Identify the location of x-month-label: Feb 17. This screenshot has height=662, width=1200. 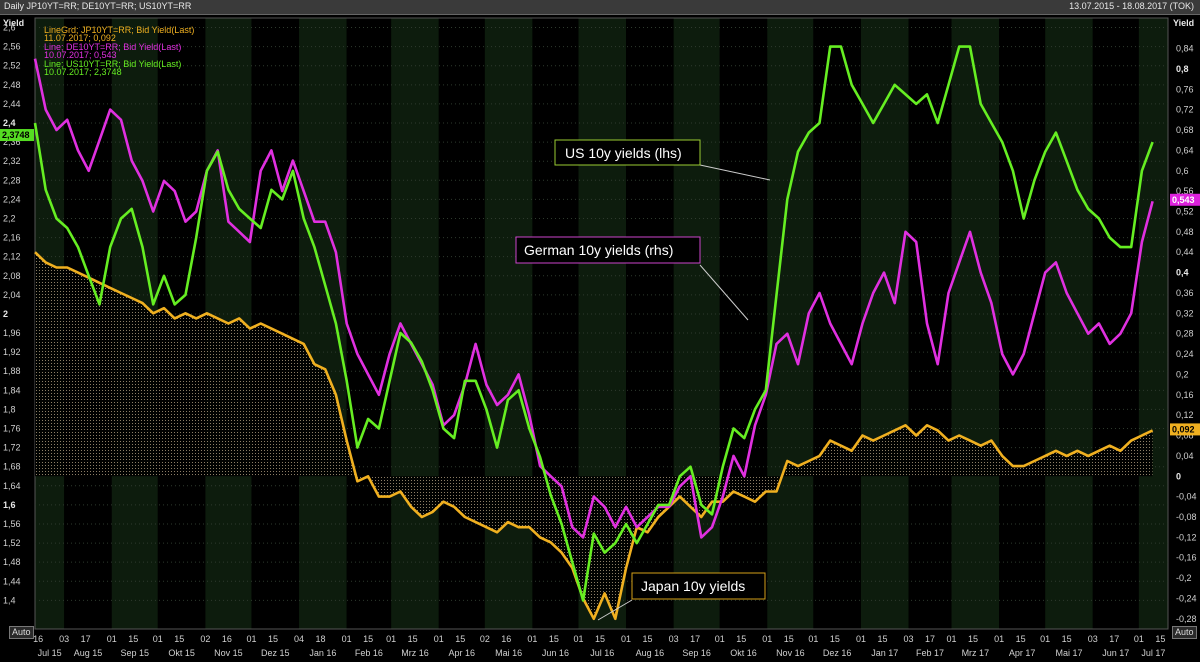
(930, 653).